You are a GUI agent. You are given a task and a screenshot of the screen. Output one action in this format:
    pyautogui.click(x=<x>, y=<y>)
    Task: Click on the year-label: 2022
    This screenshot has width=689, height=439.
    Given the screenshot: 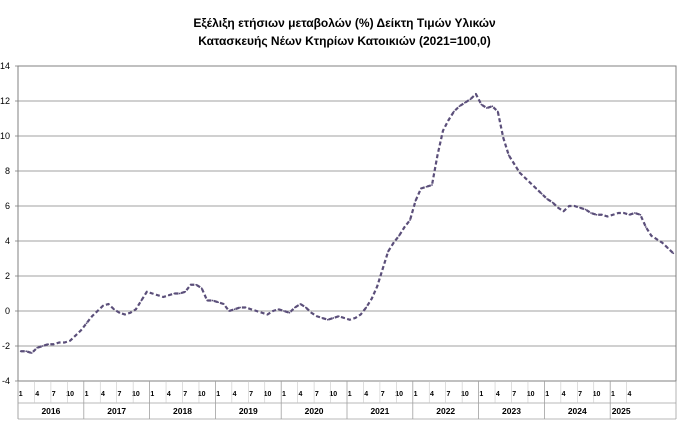 What is the action you would take?
    pyautogui.click(x=445, y=411)
    